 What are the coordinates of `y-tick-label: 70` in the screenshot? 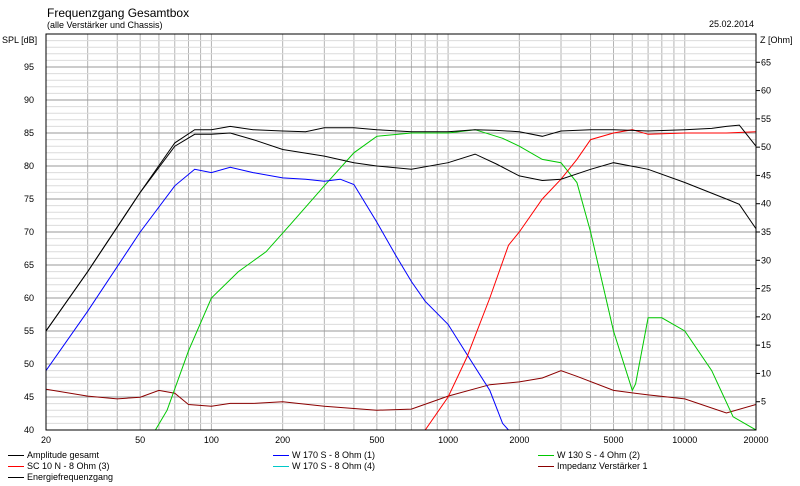 It's located at (29, 232).